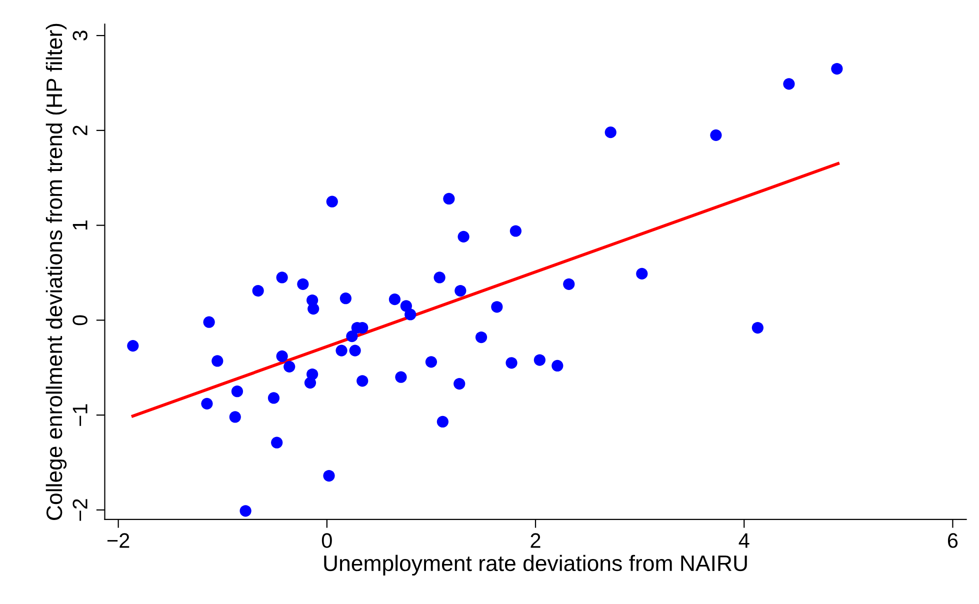 The image size is (979, 604). What do you see at coordinates (80, 35) in the screenshot?
I see `y-tick-label: 3` at bounding box center [80, 35].